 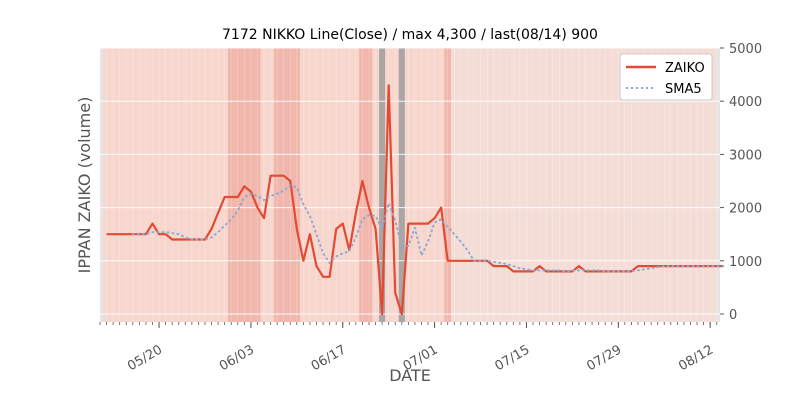 I want to click on x-tick-label: 08/12, so click(x=696, y=358).